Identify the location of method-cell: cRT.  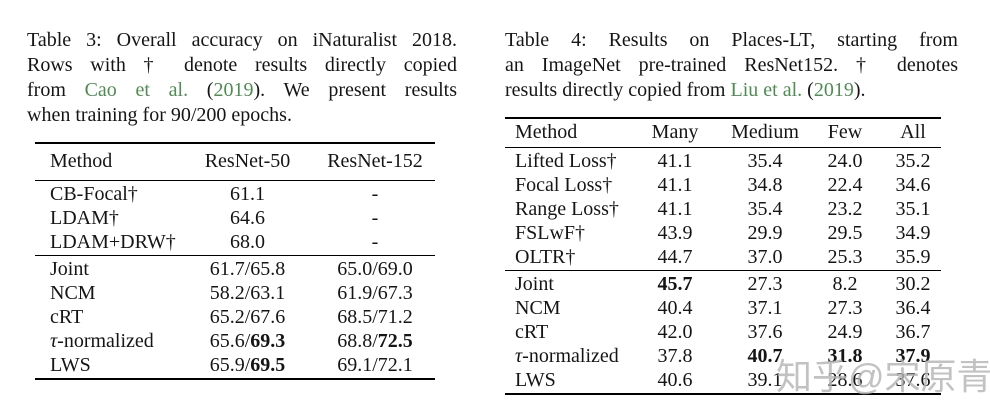
(107, 317).